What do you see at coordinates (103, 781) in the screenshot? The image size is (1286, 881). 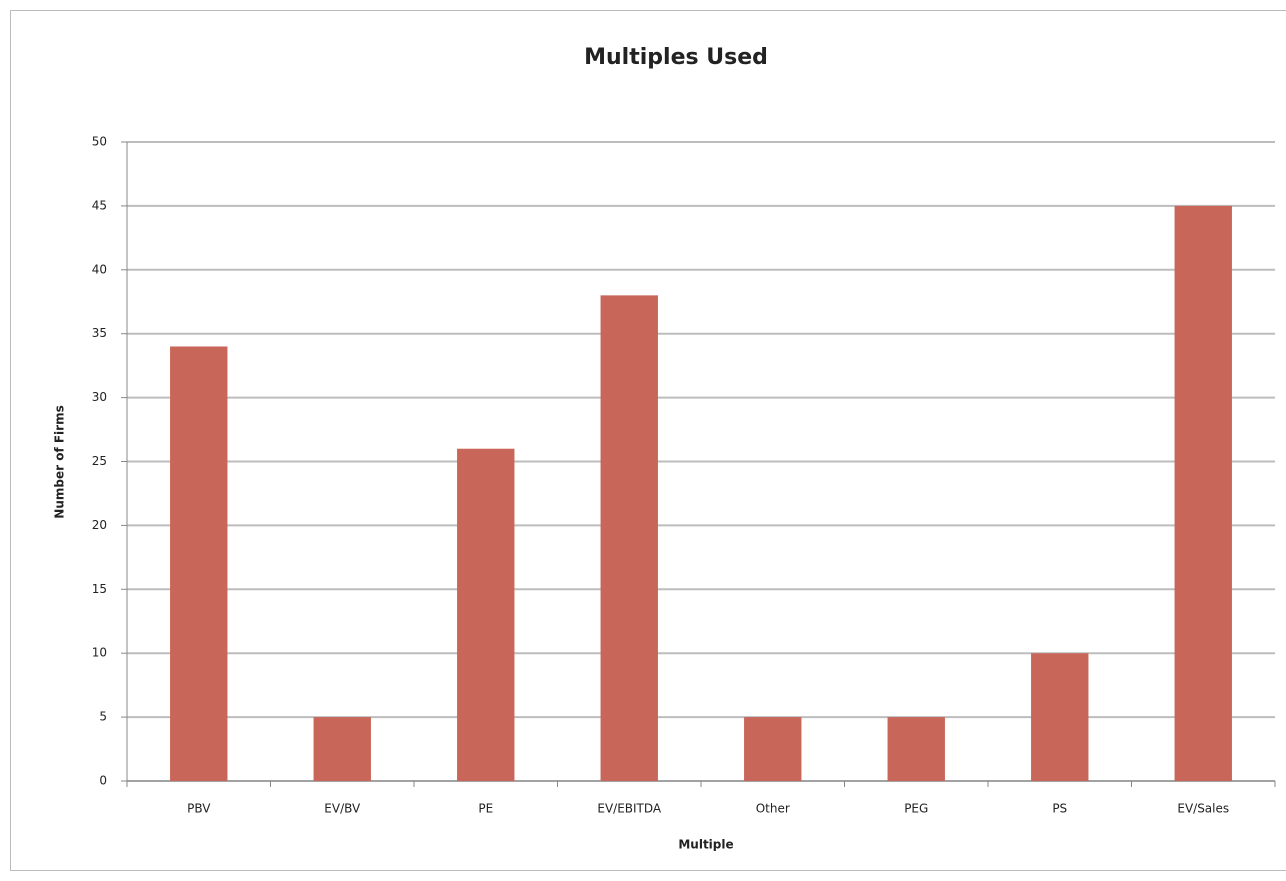 I see `y-tick-label: 0` at bounding box center [103, 781].